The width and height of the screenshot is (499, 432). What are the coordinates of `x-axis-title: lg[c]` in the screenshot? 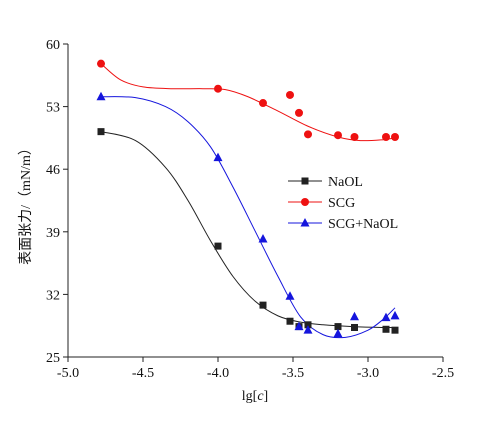 It's located at (255, 396).